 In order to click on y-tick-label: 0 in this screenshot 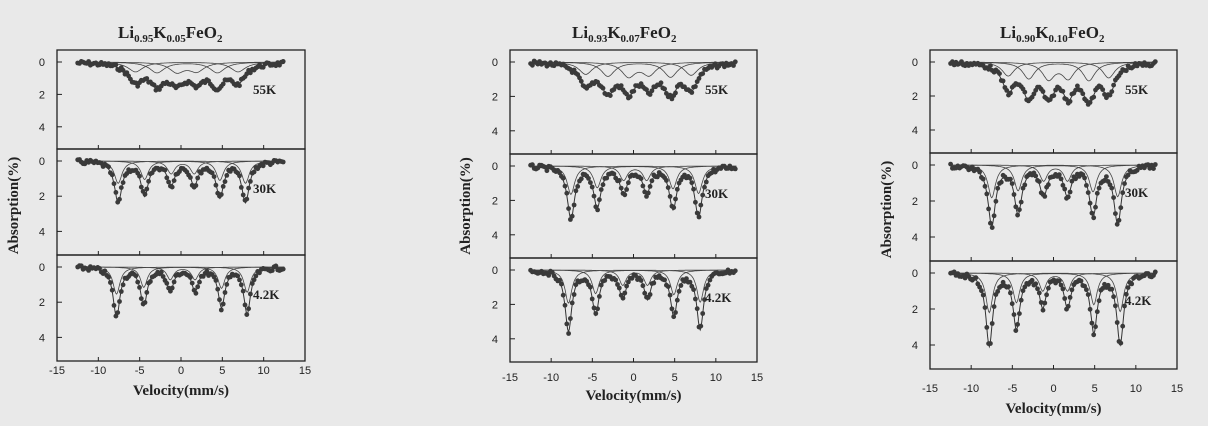, I will do `click(42, 268)`.